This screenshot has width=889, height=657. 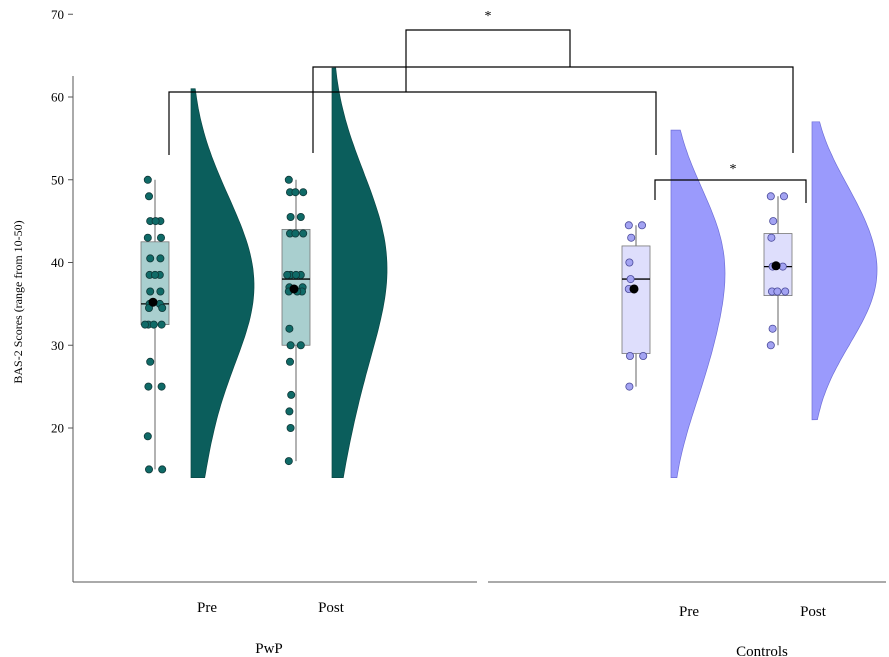 I want to click on group-label-pwp: PwP, so click(x=269, y=649).